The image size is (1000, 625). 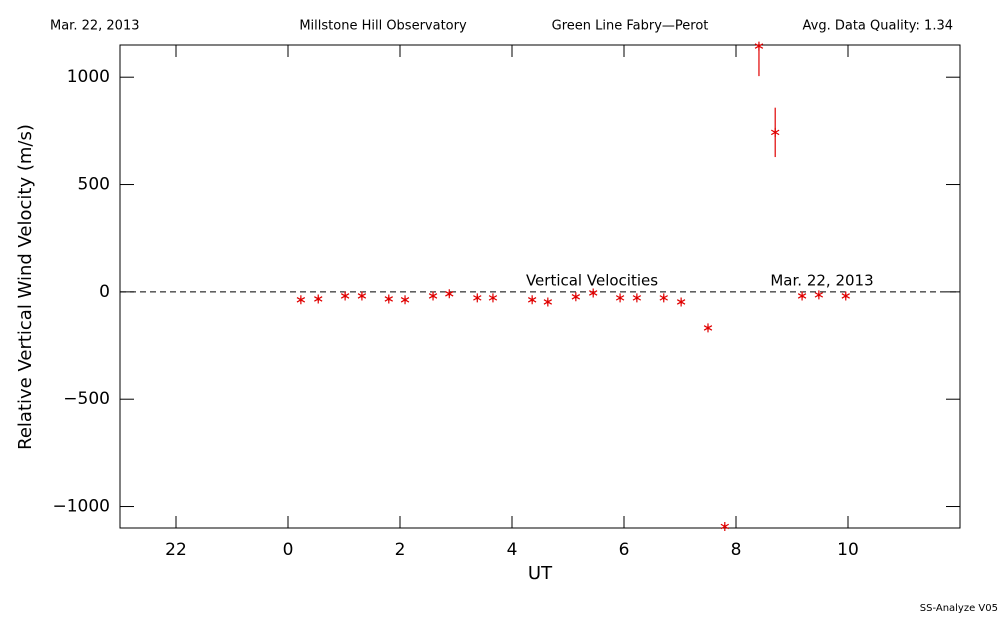 What do you see at coordinates (176, 550) in the screenshot?
I see `x-tick-label: 22` at bounding box center [176, 550].